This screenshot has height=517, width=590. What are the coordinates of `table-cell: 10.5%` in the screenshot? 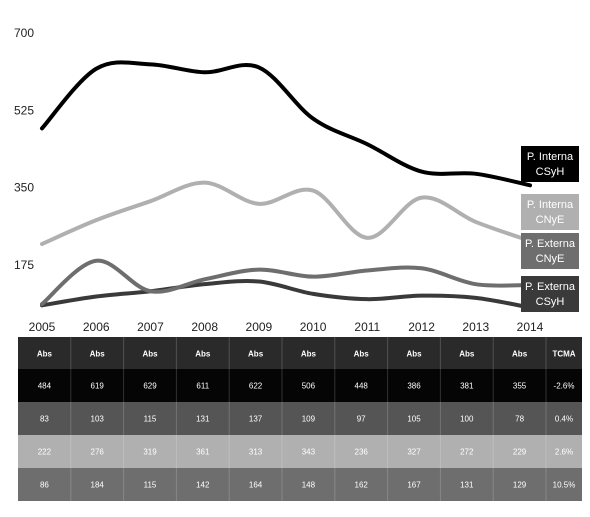 It's located at (564, 485).